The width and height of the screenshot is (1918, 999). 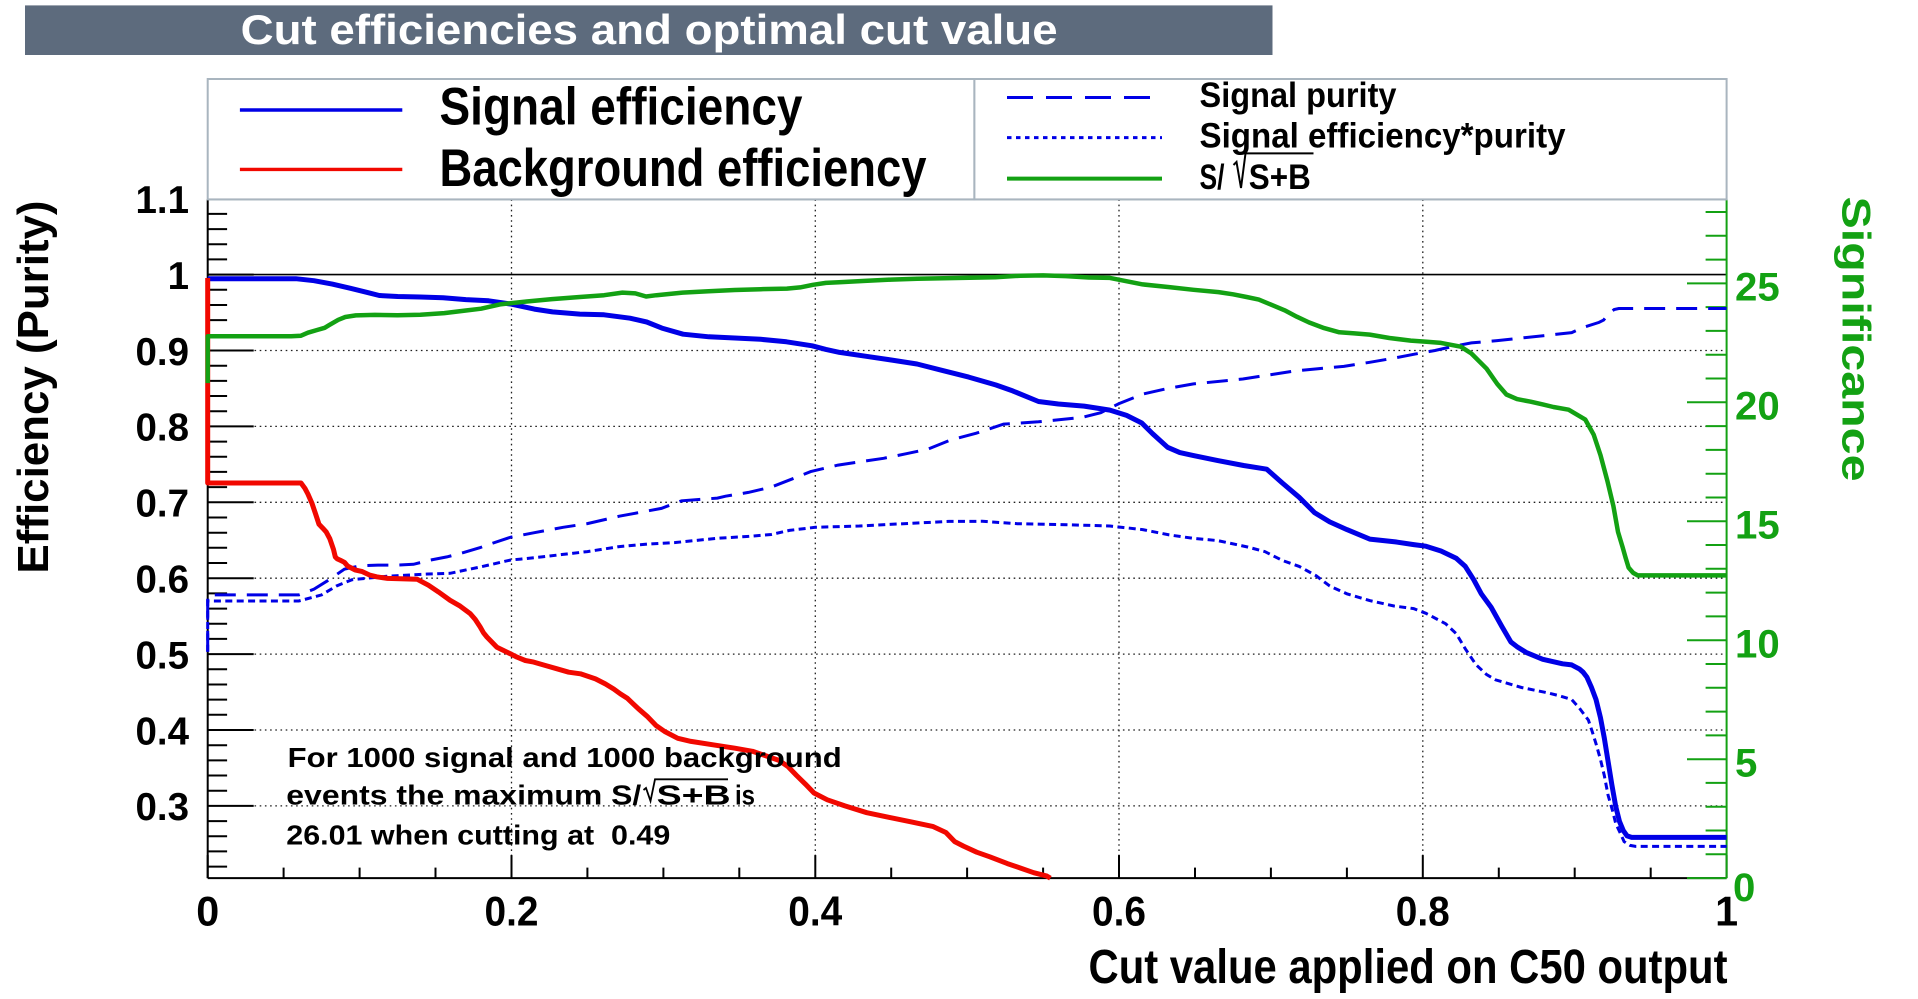 What do you see at coordinates (1383, 136) in the screenshot?
I see `svg-text: Signal efficiency*purity` at bounding box center [1383, 136].